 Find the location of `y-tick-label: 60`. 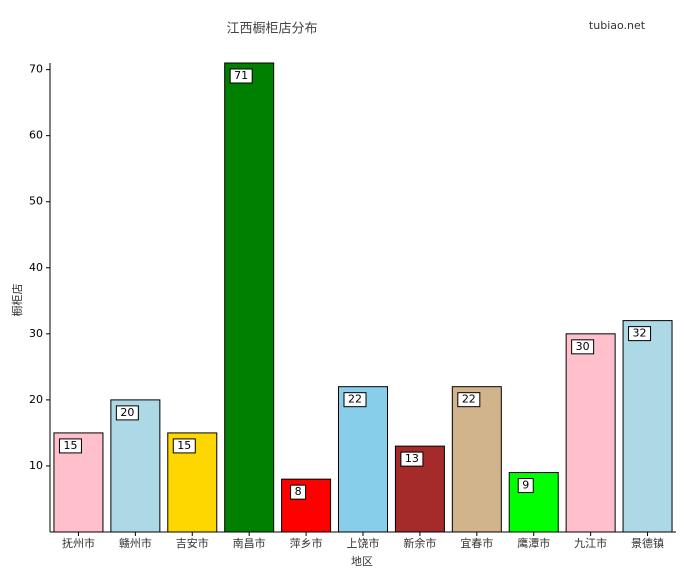

y-tick-label: 60 is located at coordinates (36, 135).